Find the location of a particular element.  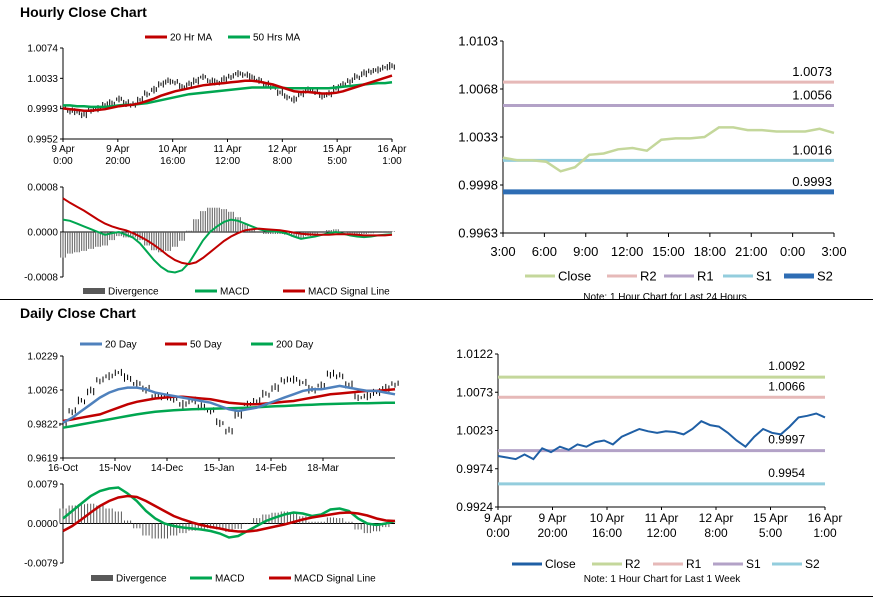

daily-close-line is located at coordinates (661, 436).